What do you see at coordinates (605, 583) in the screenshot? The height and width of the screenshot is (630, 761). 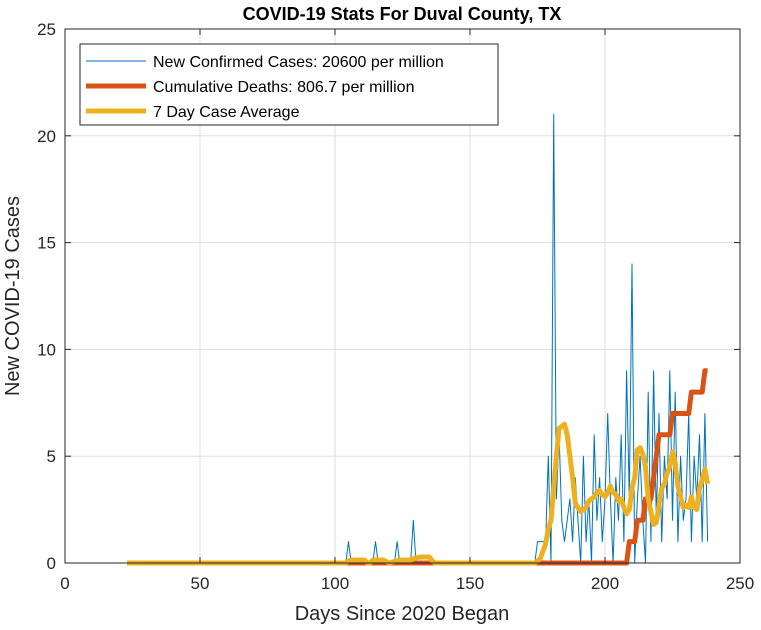 I see `x-tick-label: 200` at bounding box center [605, 583].